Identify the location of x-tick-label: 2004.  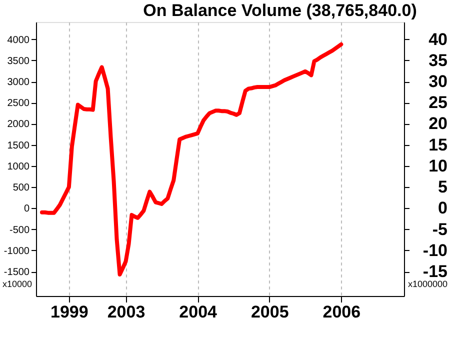
(198, 312).